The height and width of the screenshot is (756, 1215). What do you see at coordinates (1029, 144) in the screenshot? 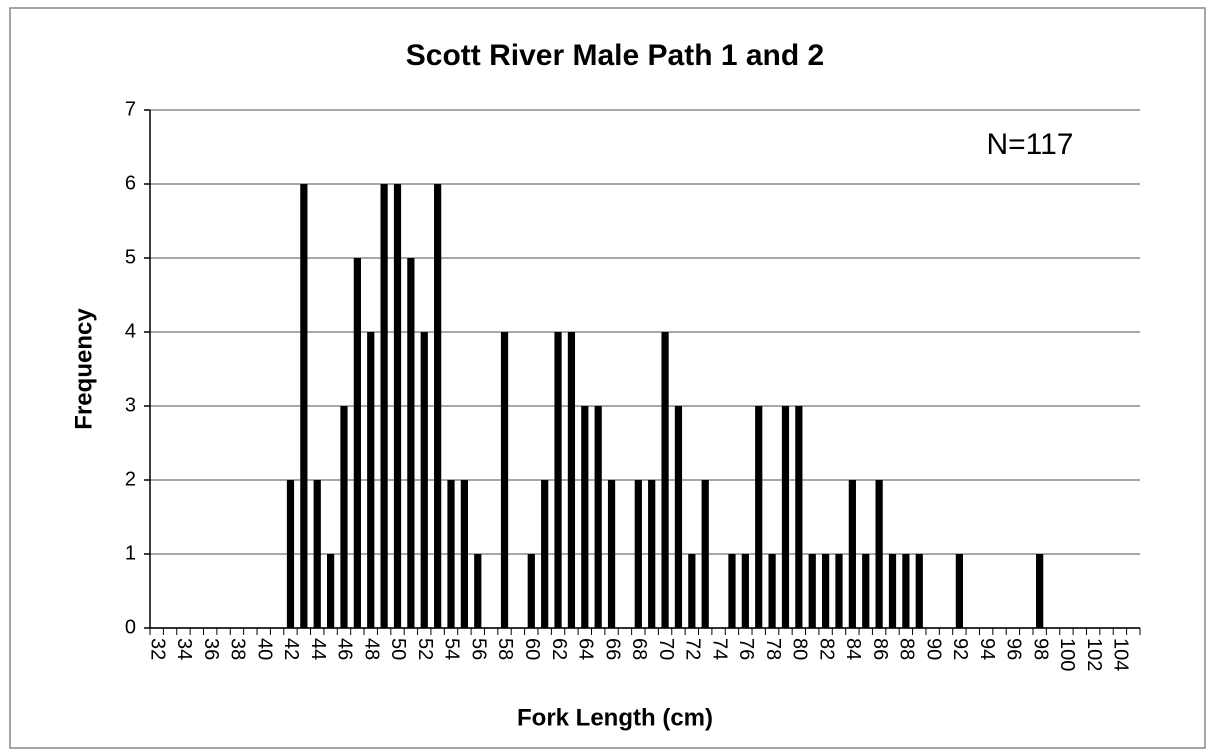
I see `annotation: N=117` at bounding box center [1029, 144].